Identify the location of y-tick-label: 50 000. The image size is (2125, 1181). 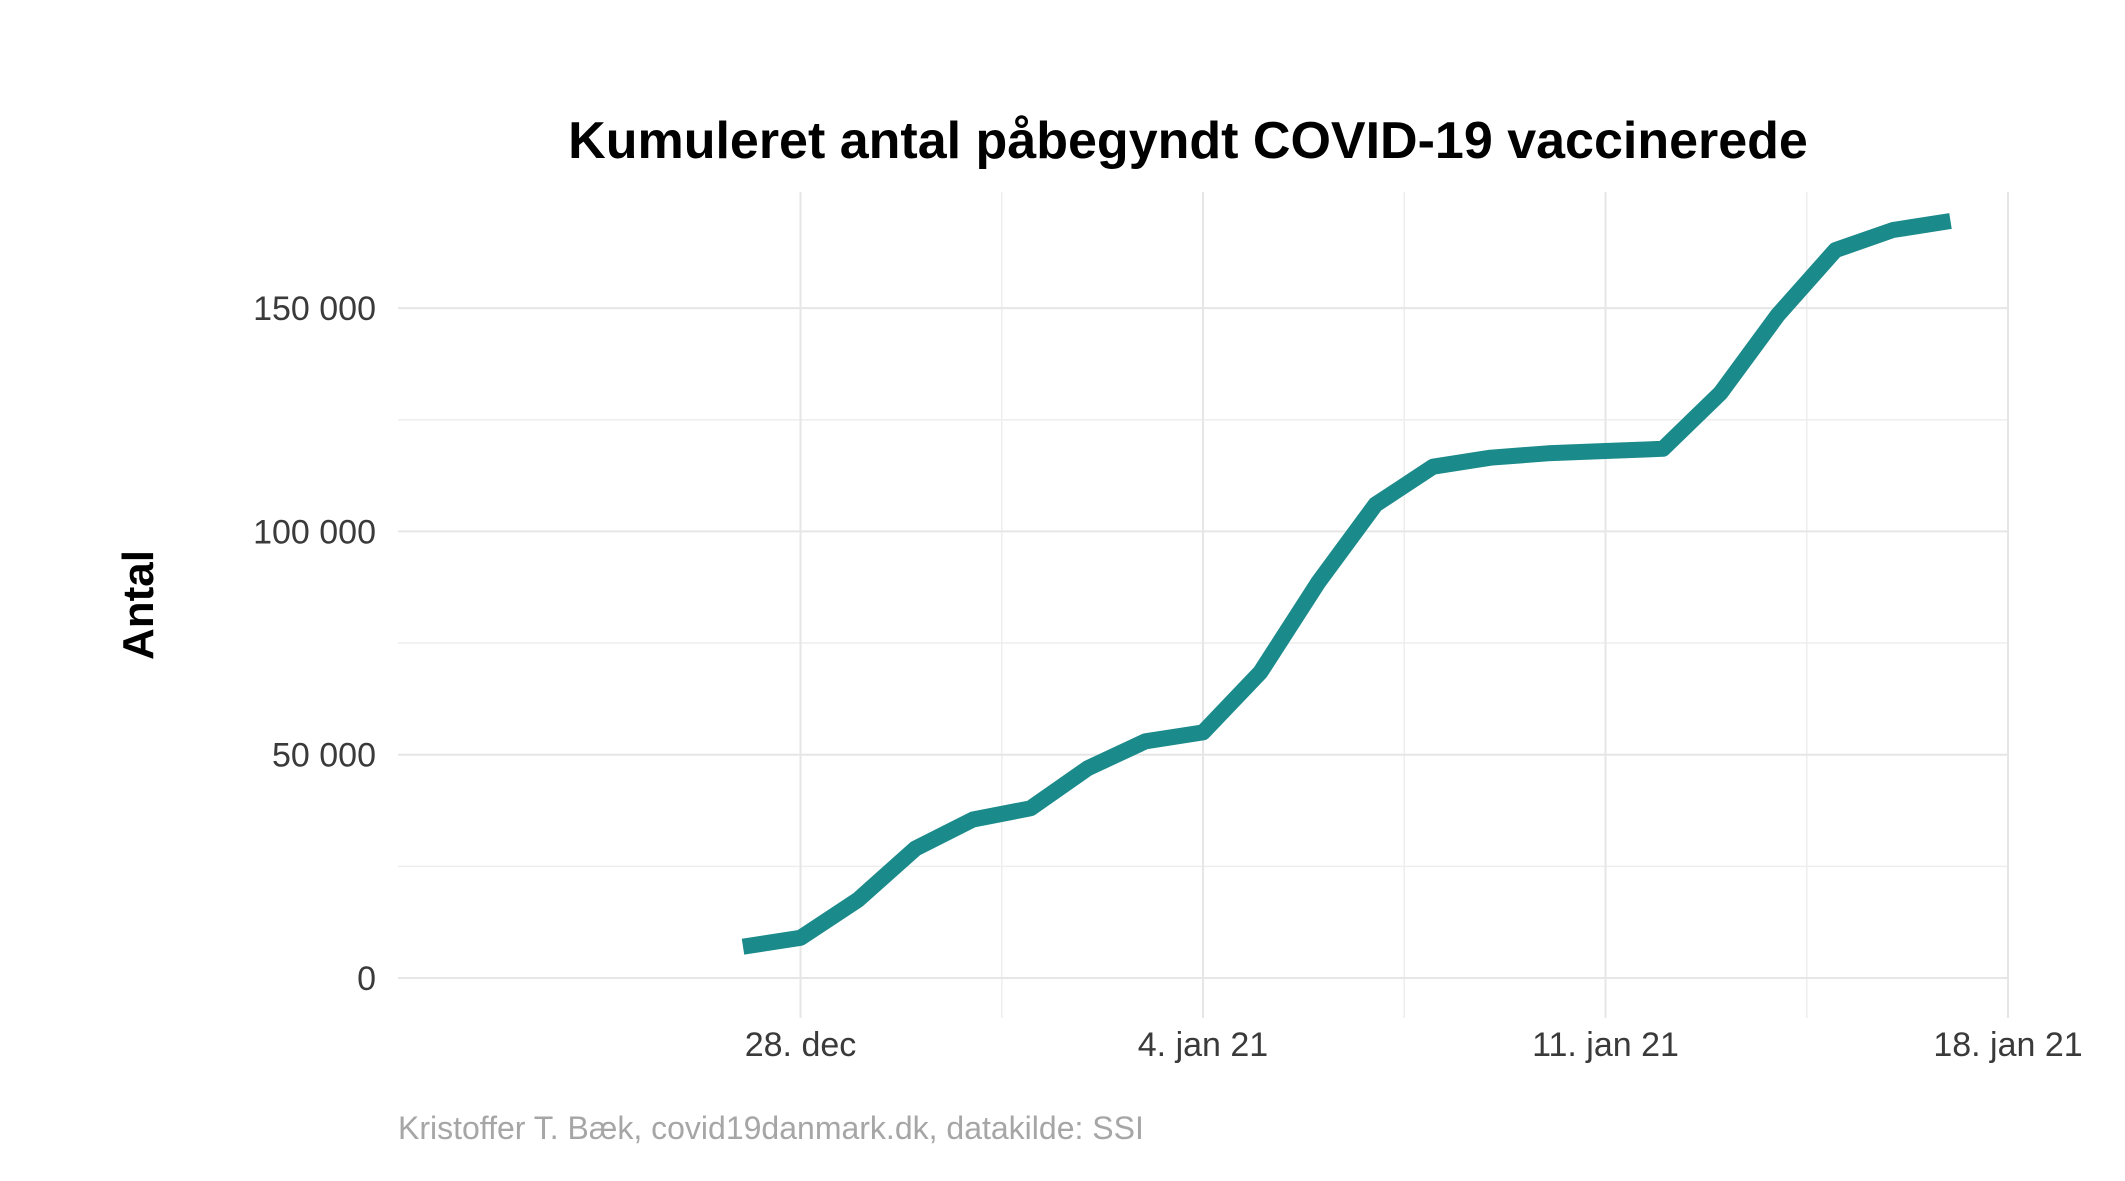
(324, 756).